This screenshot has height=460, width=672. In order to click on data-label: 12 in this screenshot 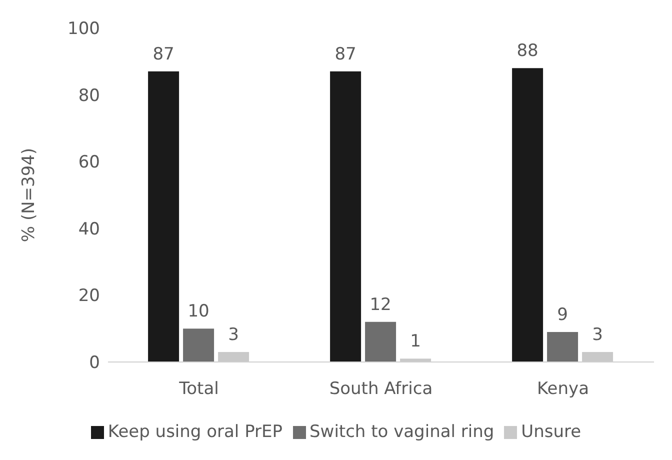, I will do `click(381, 304)`.